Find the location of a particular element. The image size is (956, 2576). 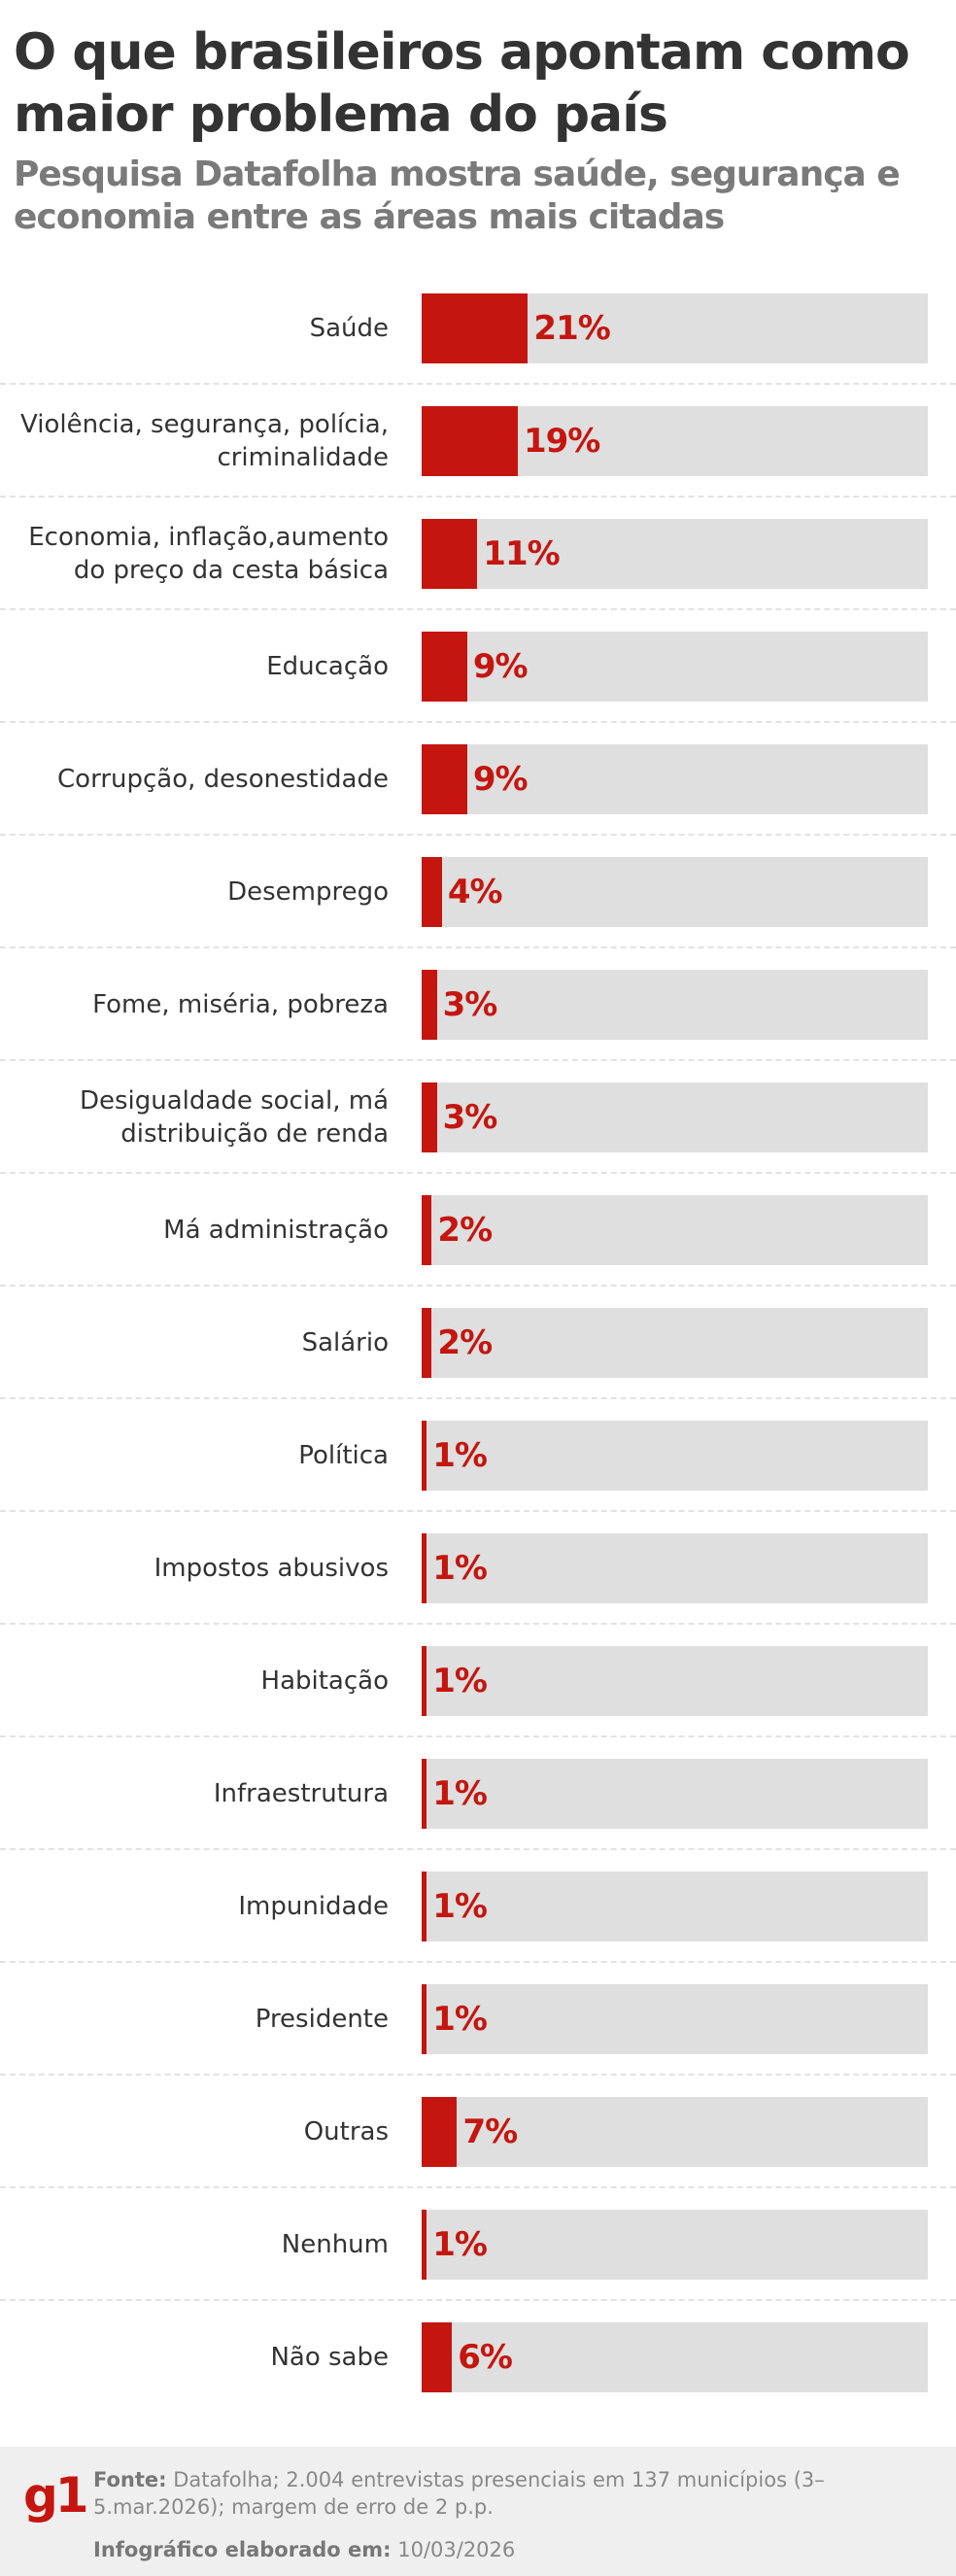

category-label: Habitação is located at coordinates (324, 1681).